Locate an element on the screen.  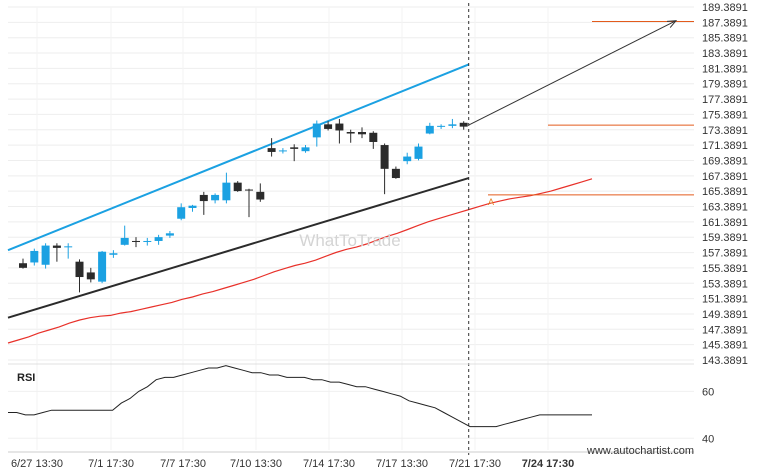
y-tick-label: 151.3891 is located at coordinates (725, 300).